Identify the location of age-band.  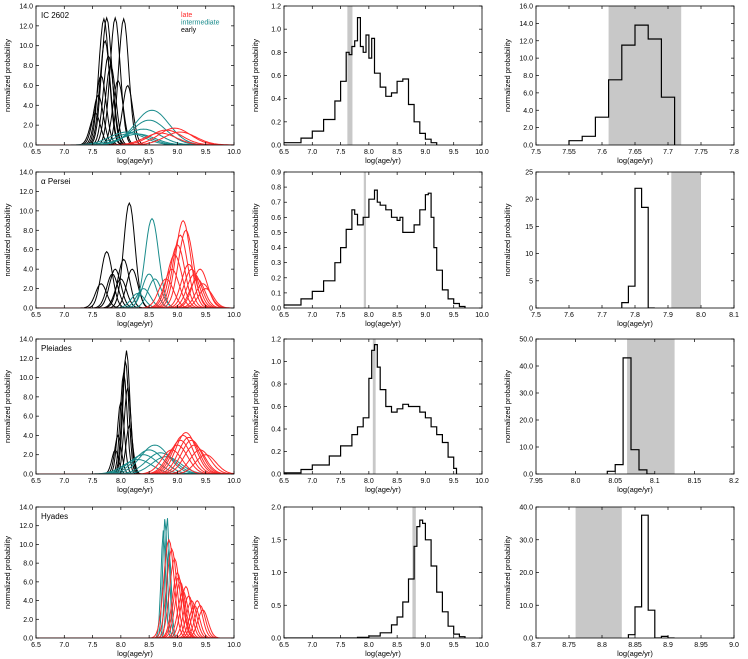
(365, 240).